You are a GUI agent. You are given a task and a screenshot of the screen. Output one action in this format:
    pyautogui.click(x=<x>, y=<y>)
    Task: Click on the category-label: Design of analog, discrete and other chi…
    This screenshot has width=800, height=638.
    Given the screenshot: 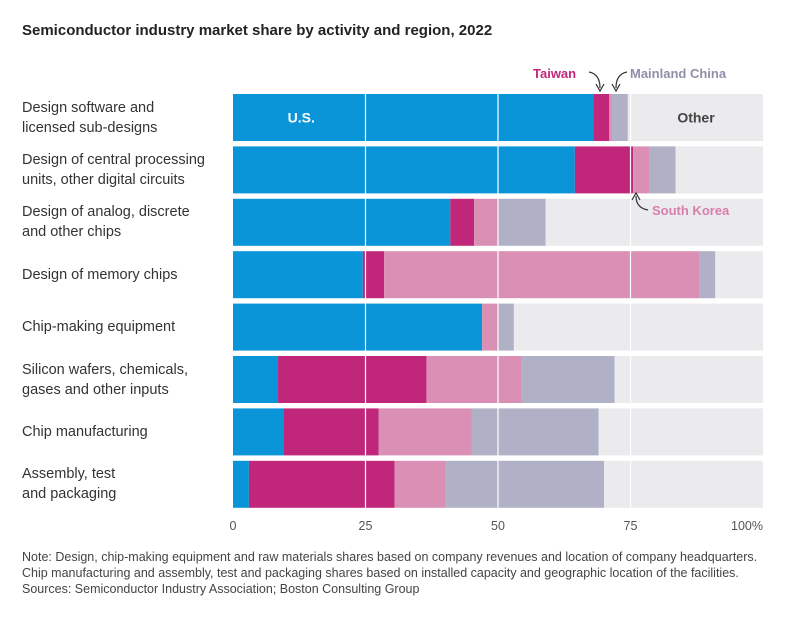 What is the action you would take?
    pyautogui.click(x=106, y=222)
    